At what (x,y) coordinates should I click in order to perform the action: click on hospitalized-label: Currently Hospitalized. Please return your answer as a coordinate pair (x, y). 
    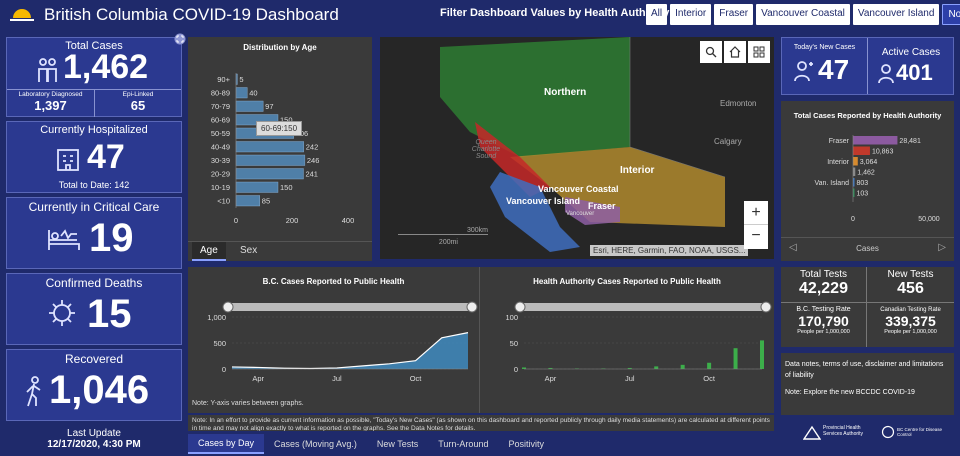
    Looking at the image, I should click on (94, 130).